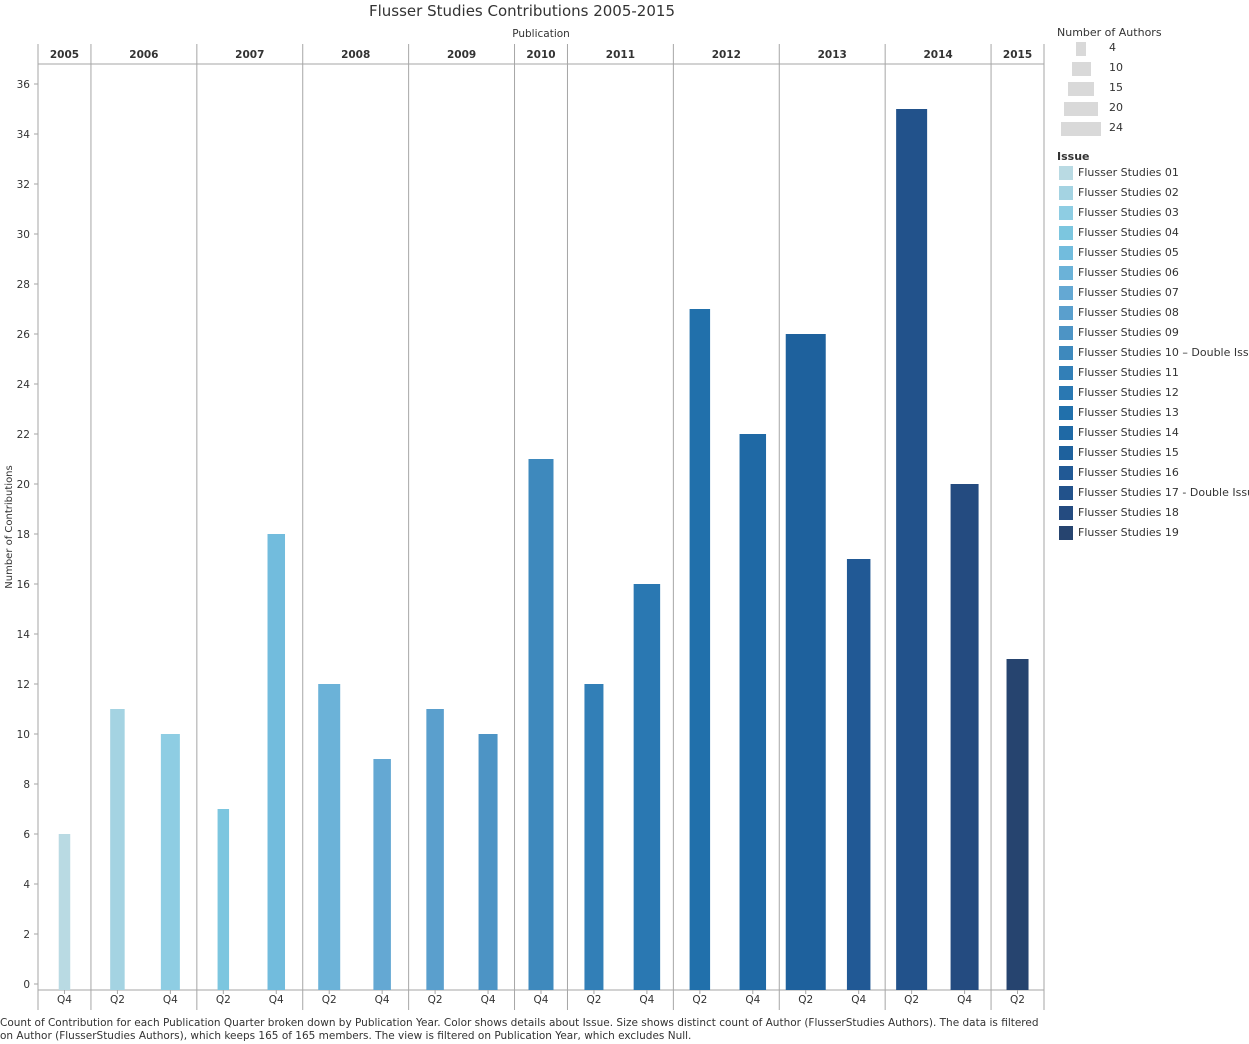  Describe the element at coordinates (937, 55) in the screenshot. I see `year-header-2014: 2014` at that location.